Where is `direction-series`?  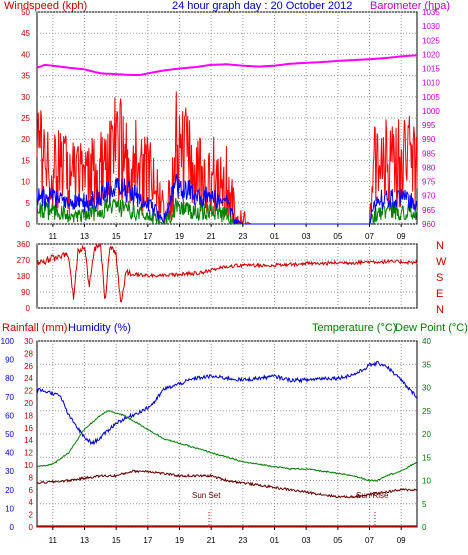 direction-series is located at coordinates (227, 272).